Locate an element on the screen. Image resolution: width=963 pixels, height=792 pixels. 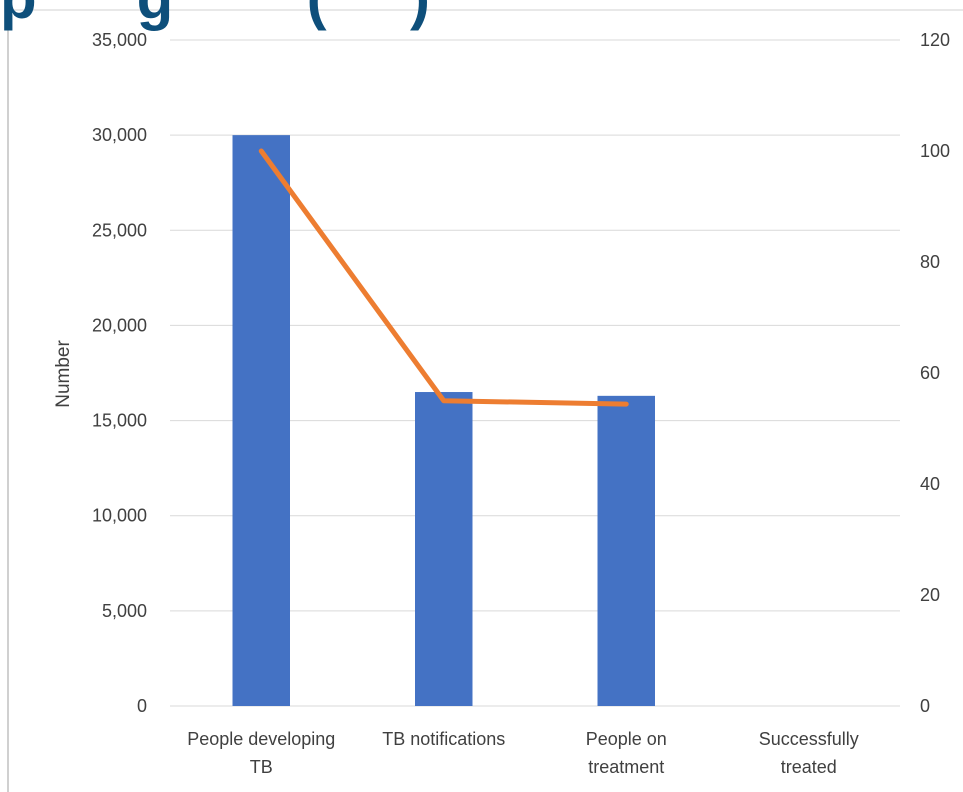
y-tick-label: 10,000 is located at coordinates (119, 516).